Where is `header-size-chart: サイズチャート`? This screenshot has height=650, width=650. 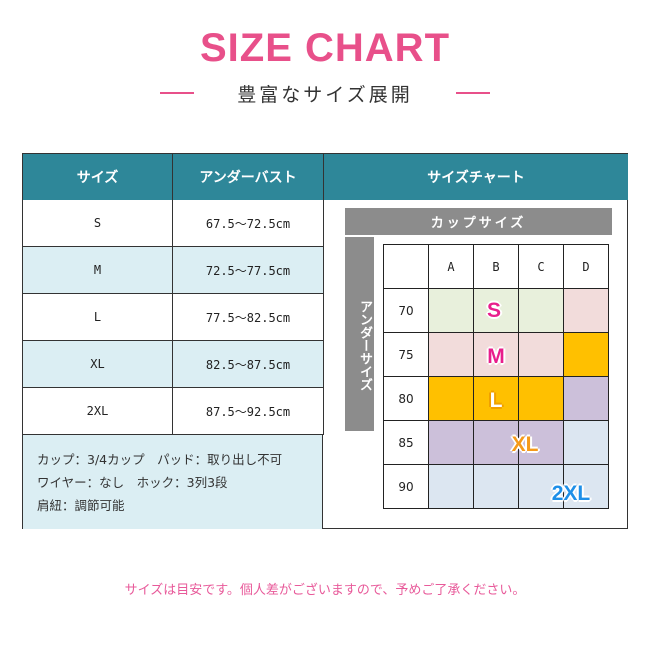
header-size-chart: サイズチャート is located at coordinates (476, 177).